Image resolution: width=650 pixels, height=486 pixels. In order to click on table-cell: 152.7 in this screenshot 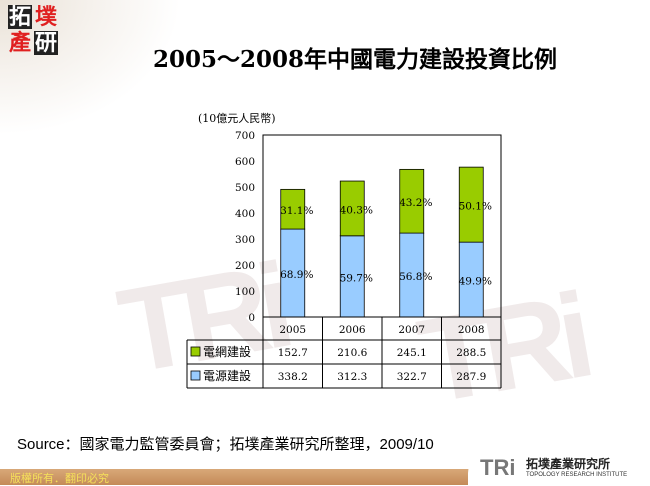, I will do `click(293, 353)`.